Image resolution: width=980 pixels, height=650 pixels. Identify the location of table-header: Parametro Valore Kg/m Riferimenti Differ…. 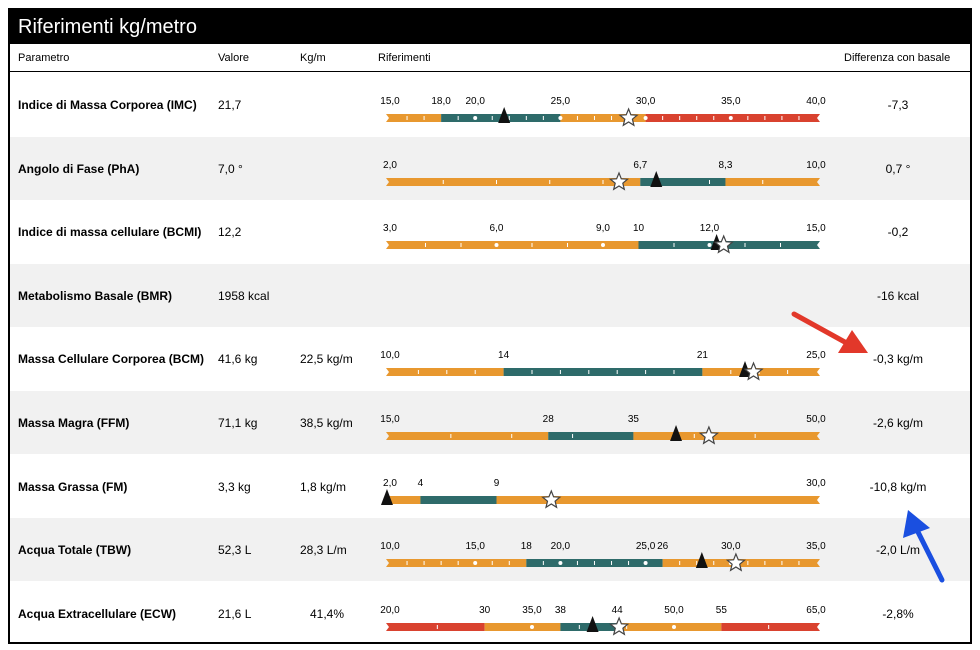
(490, 58).